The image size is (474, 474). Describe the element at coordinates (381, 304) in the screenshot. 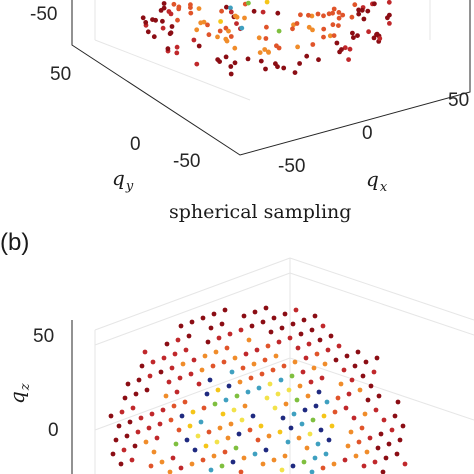

I see `grid-line` at that location.